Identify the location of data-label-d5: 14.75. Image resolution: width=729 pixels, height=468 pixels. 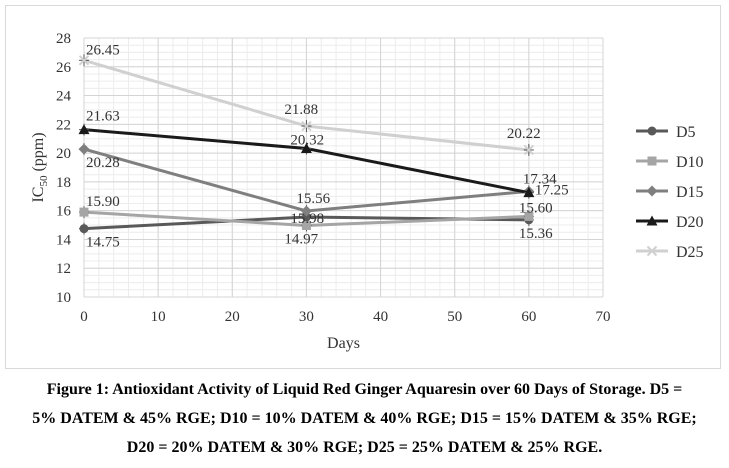
(103, 243).